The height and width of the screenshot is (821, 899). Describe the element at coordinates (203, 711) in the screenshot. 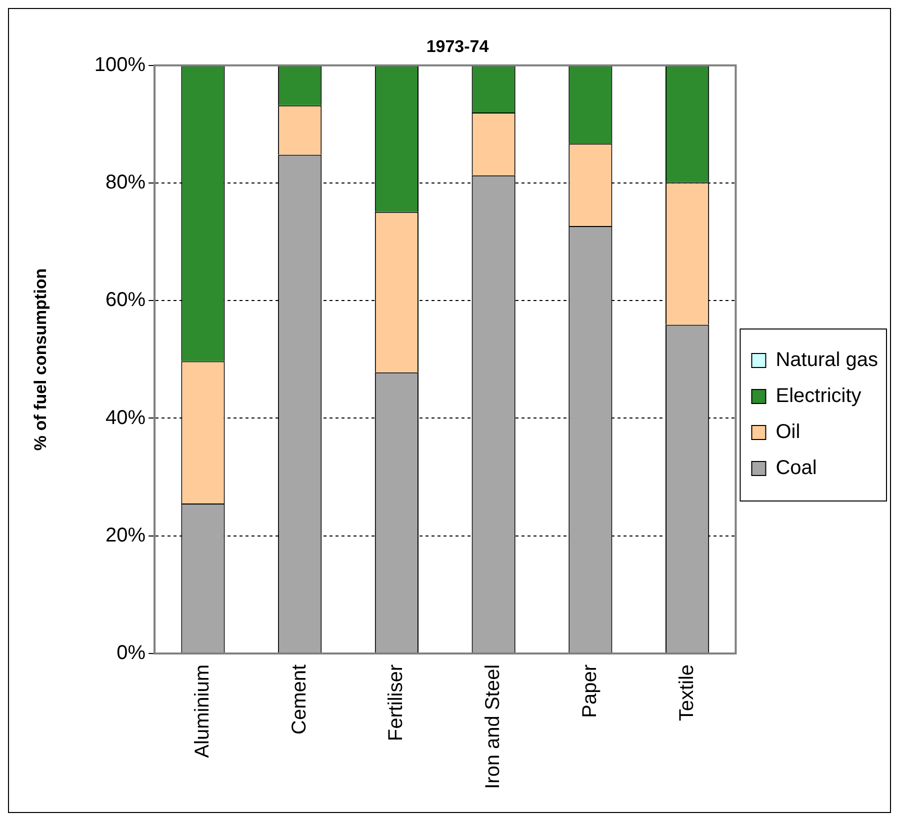

I see `x-tick-label: Aluminium` at that location.